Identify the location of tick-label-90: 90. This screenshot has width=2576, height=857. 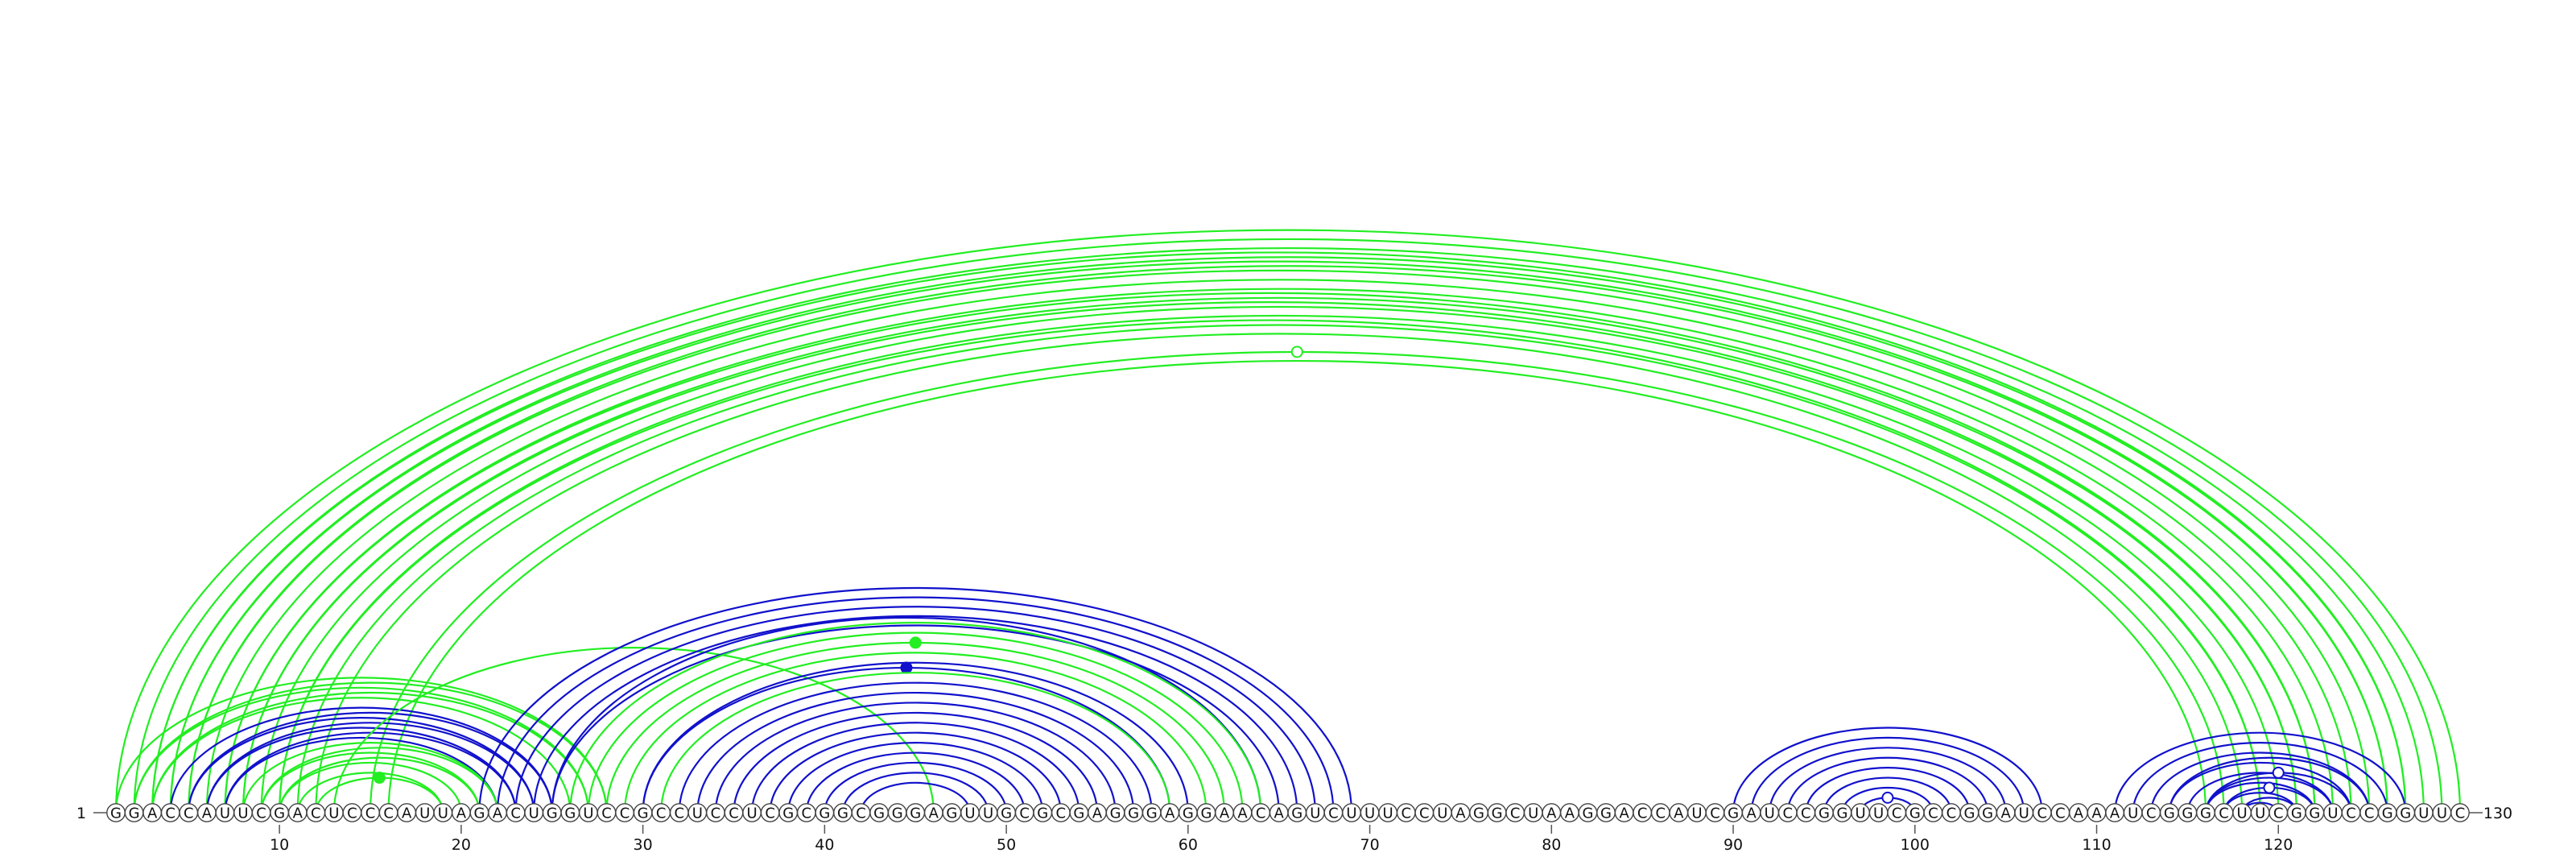
(1733, 845).